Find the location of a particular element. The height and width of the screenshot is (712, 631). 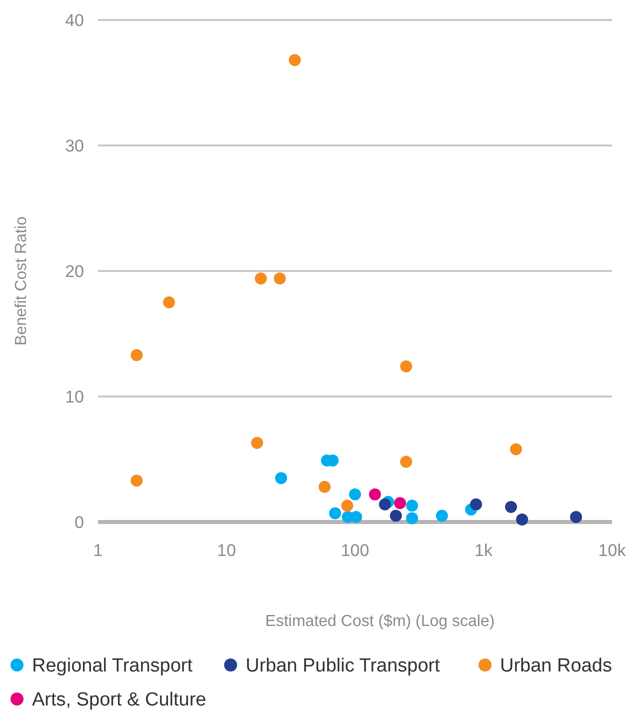

y-tick-label: 30 is located at coordinates (74, 146).